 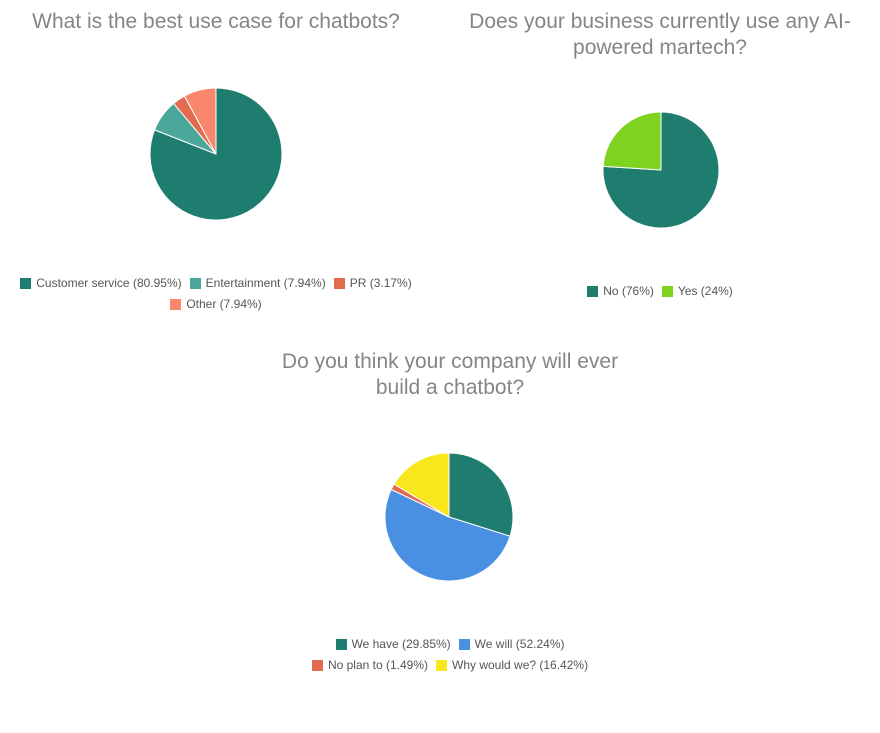 I want to click on legend-label: No (76%), so click(x=628, y=291).